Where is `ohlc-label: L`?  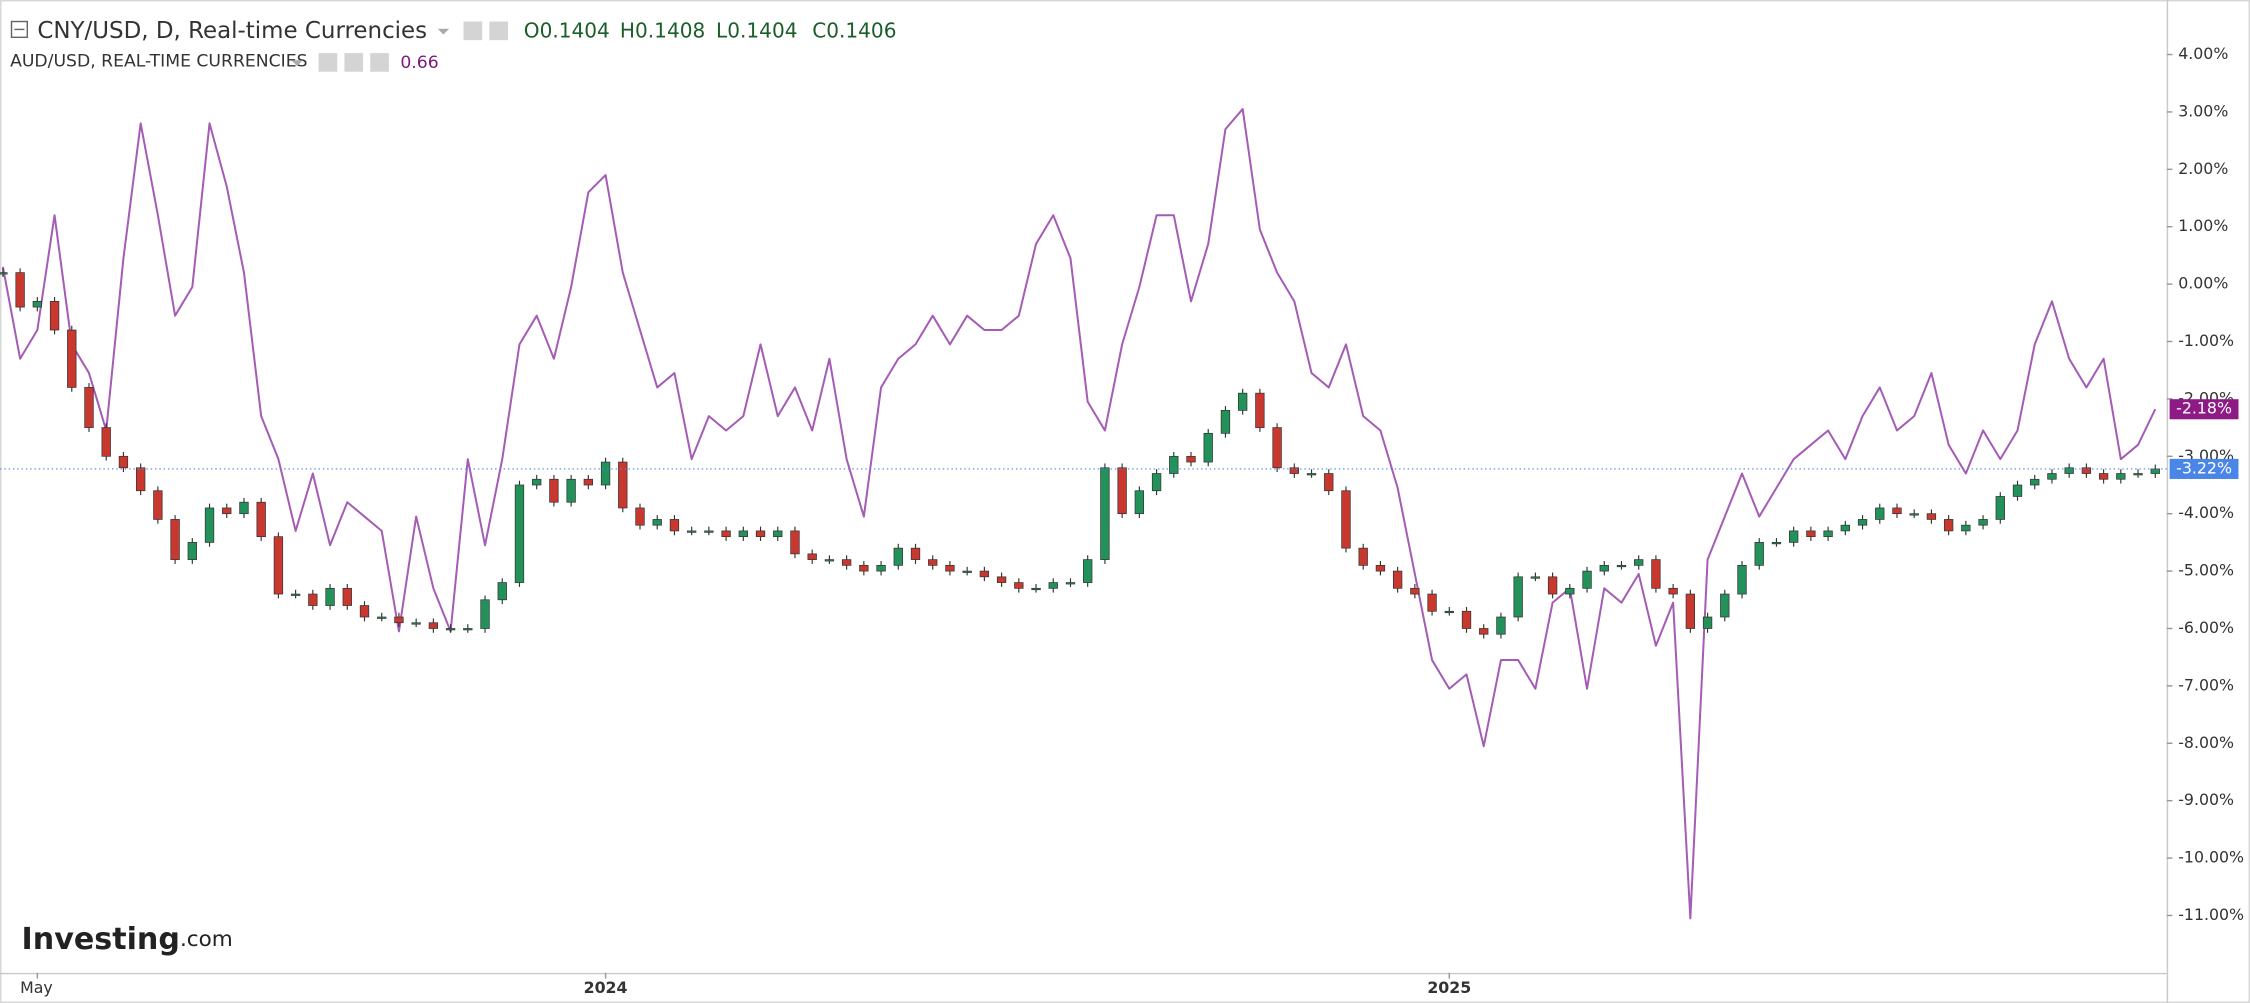 ohlc-label: L is located at coordinates (722, 30).